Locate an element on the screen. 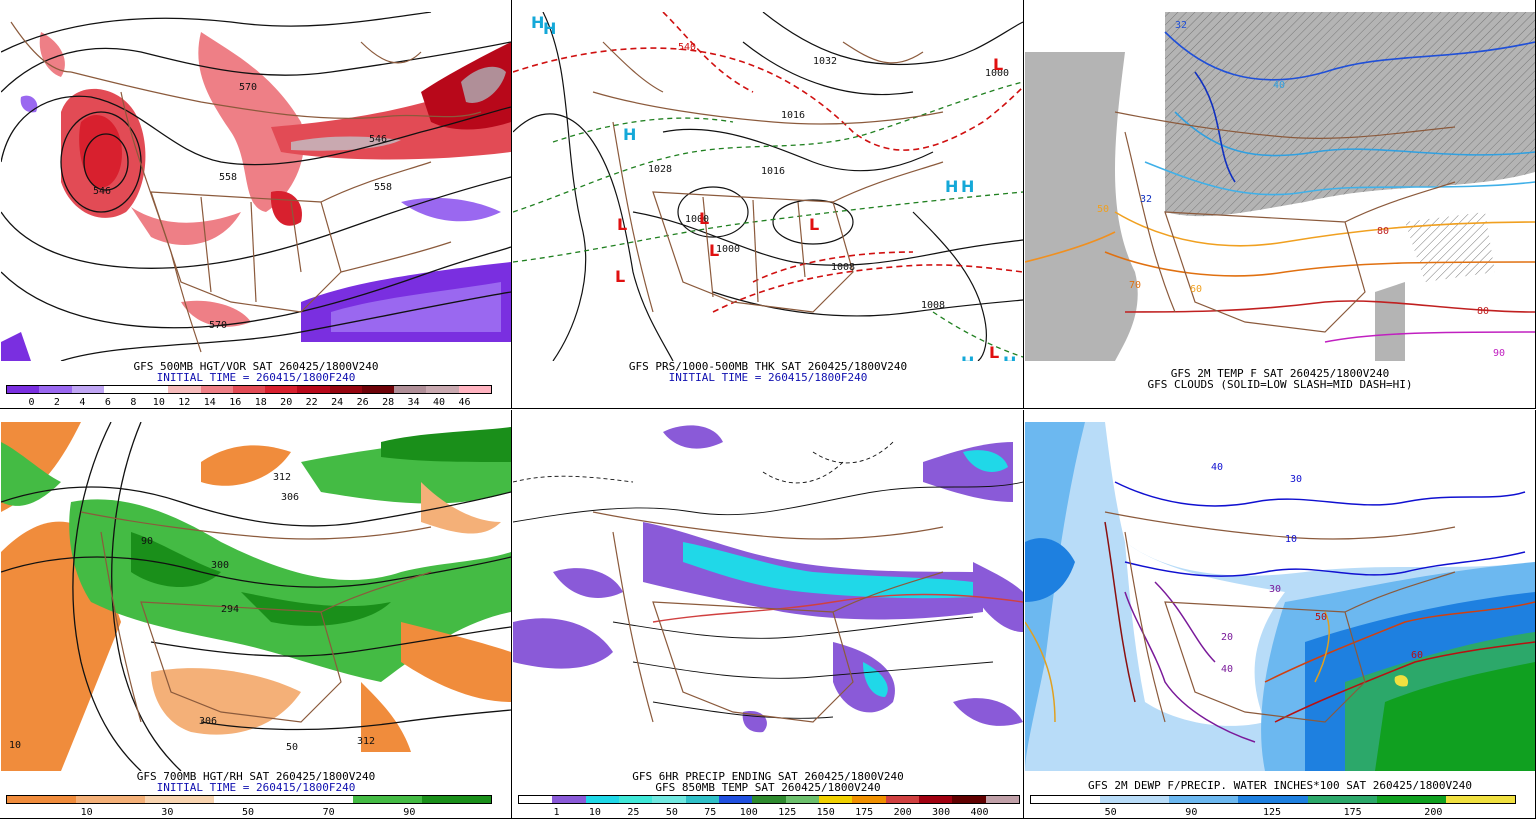 The image size is (1536, 819). map-dewpoint: 40 30 60 20 50 40 30 10 is located at coordinates (1280, 596).